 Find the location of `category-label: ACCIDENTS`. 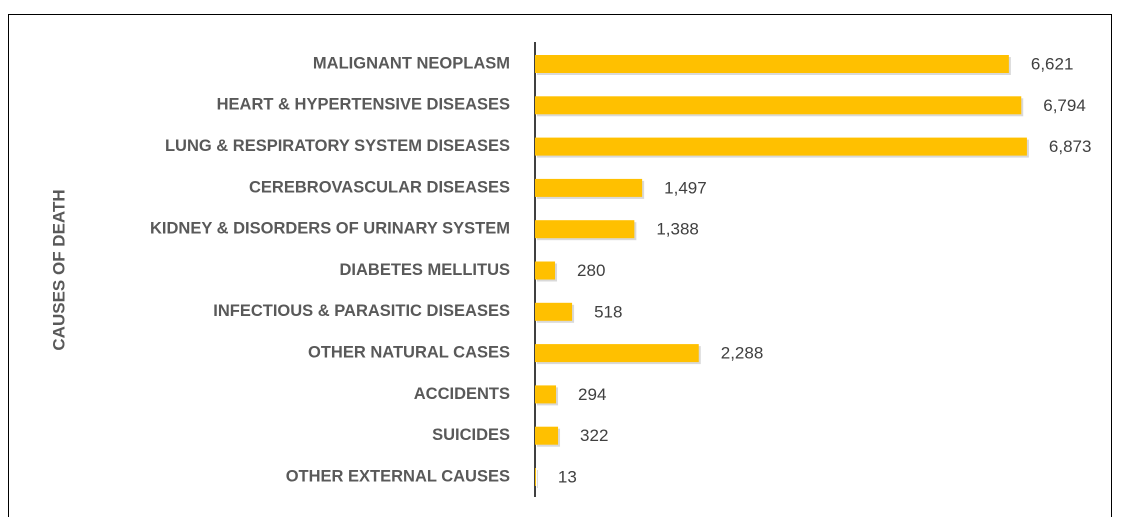

category-label: ACCIDENTS is located at coordinates (462, 394).